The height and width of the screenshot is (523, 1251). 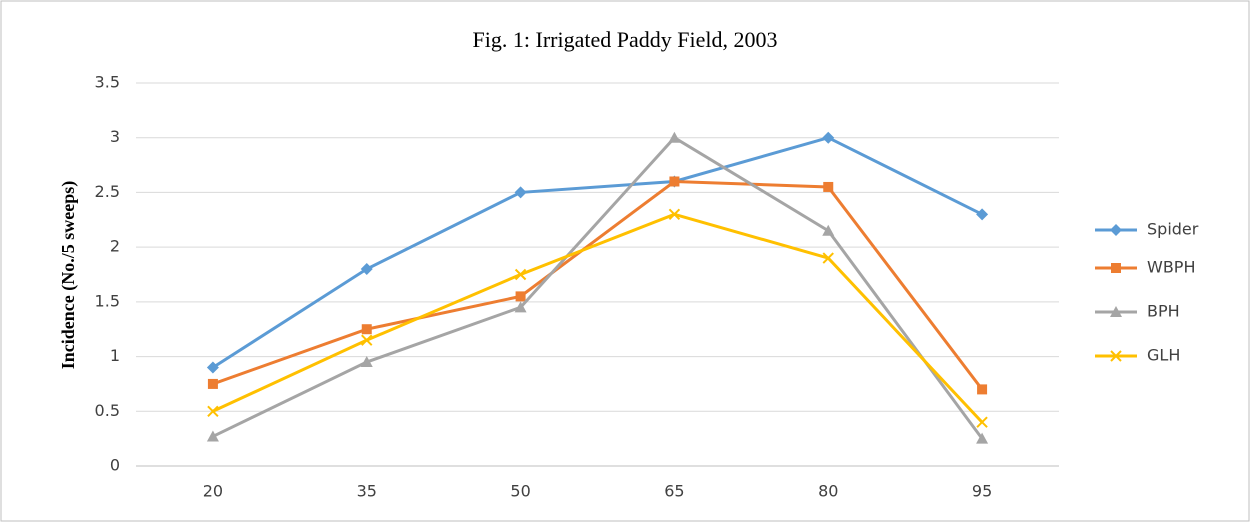 What do you see at coordinates (367, 491) in the screenshot?
I see `x-tick-label: 35` at bounding box center [367, 491].